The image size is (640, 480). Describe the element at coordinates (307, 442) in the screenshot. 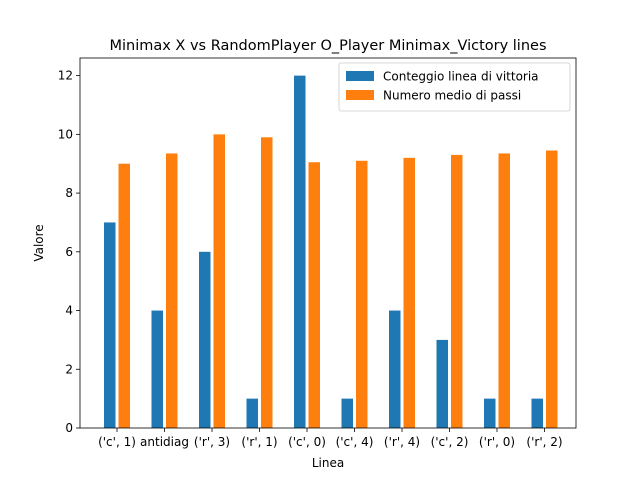

I see `x-tick-label: ('c', 0)` at that location.